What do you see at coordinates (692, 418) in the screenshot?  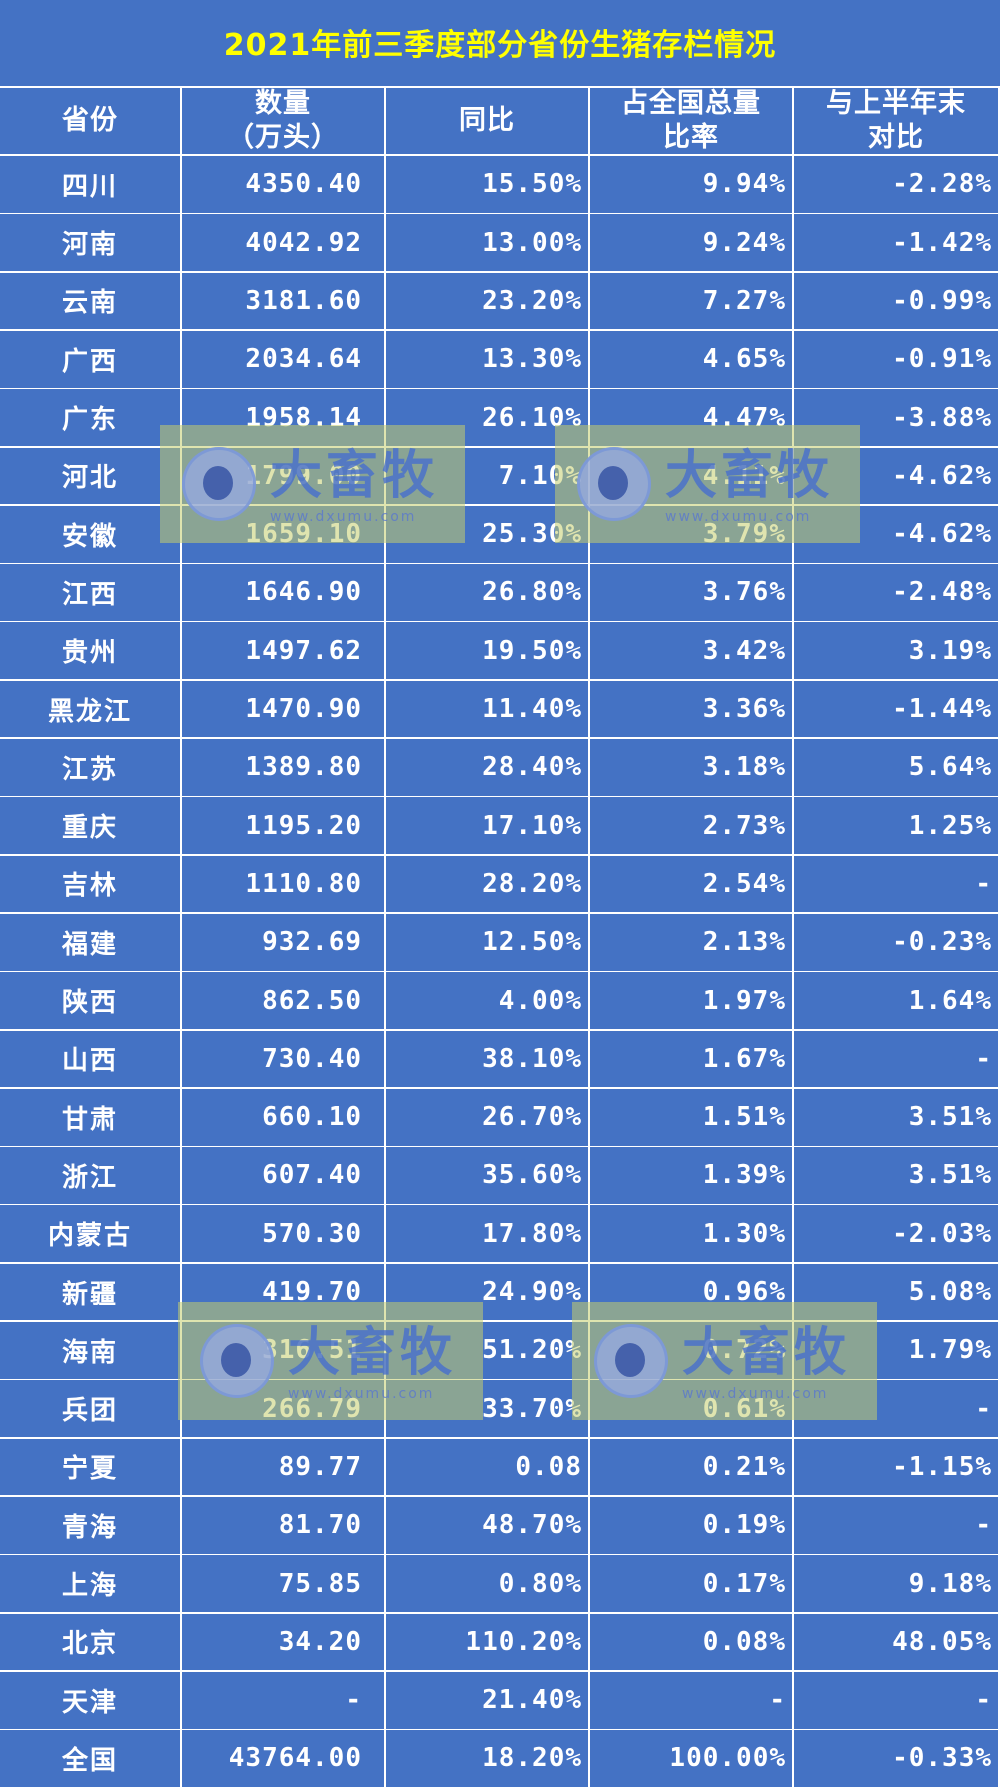 I see `value-cell: 4.47%` at bounding box center [692, 418].